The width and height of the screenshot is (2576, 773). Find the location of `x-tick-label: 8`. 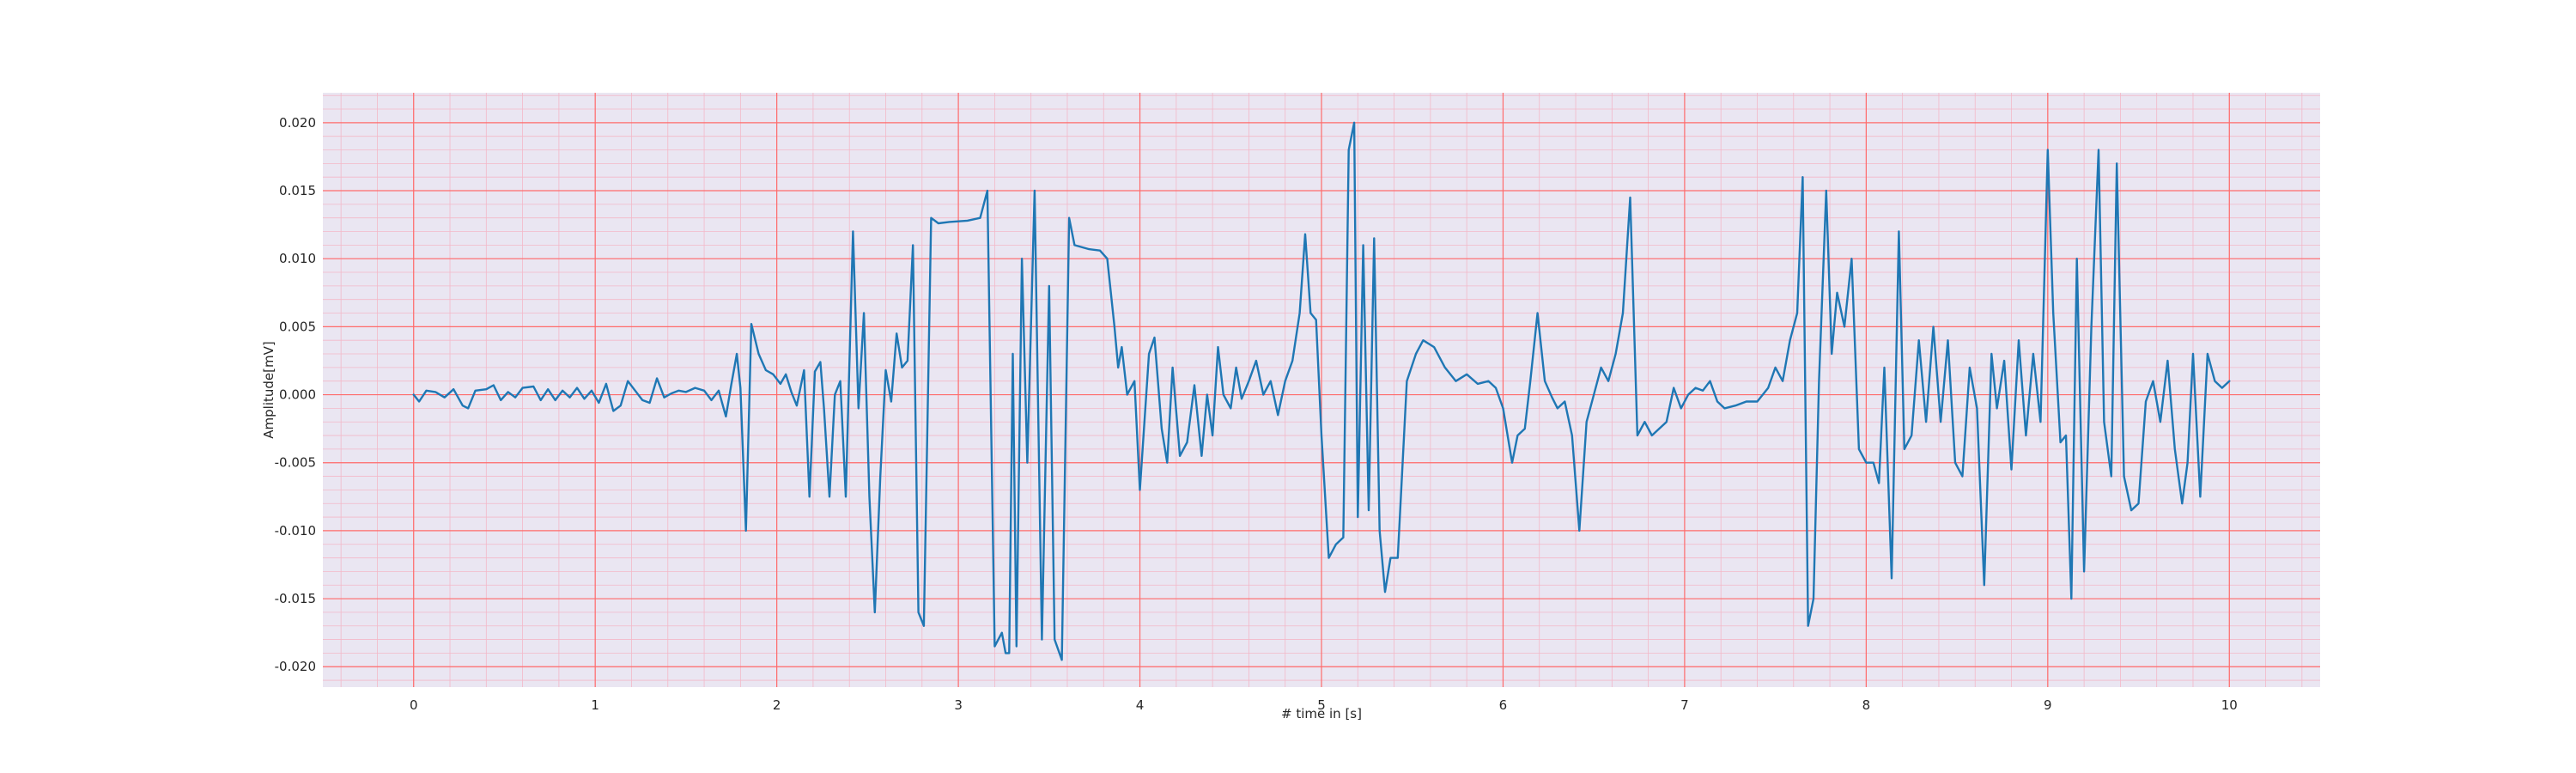

x-tick-label: 8 is located at coordinates (1866, 705).